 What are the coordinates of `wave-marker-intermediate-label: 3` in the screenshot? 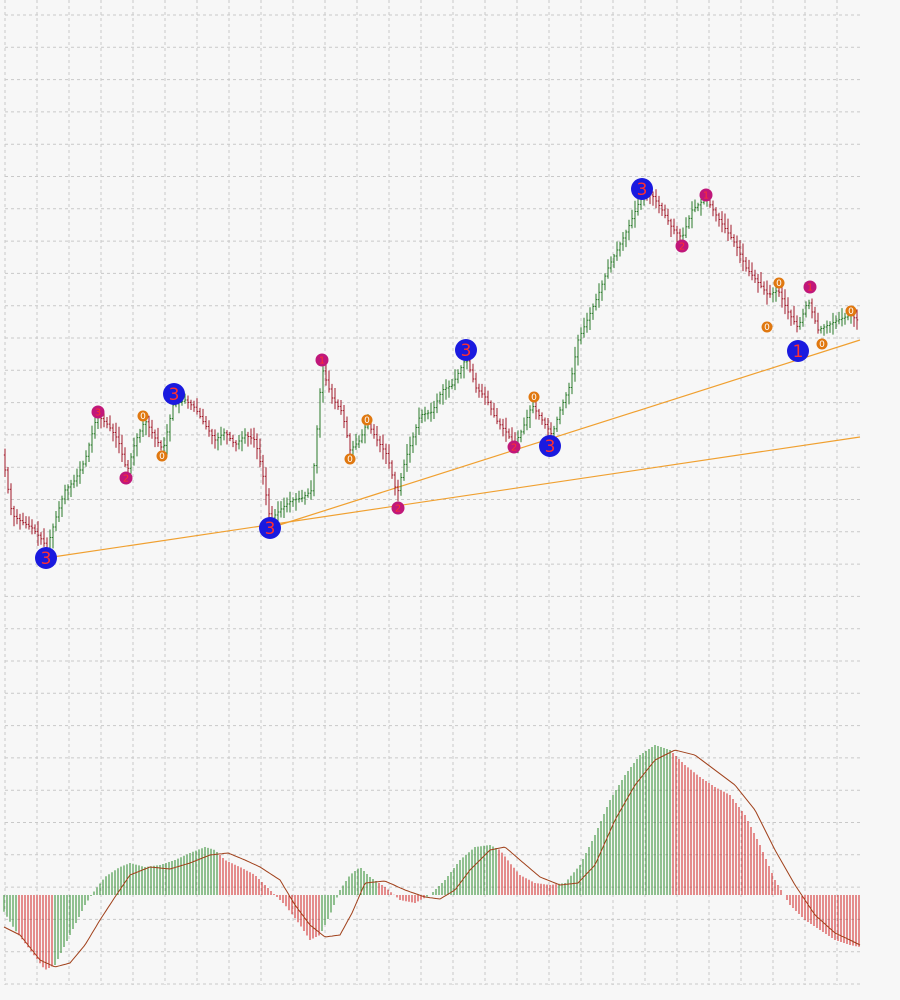 It's located at (98, 413).